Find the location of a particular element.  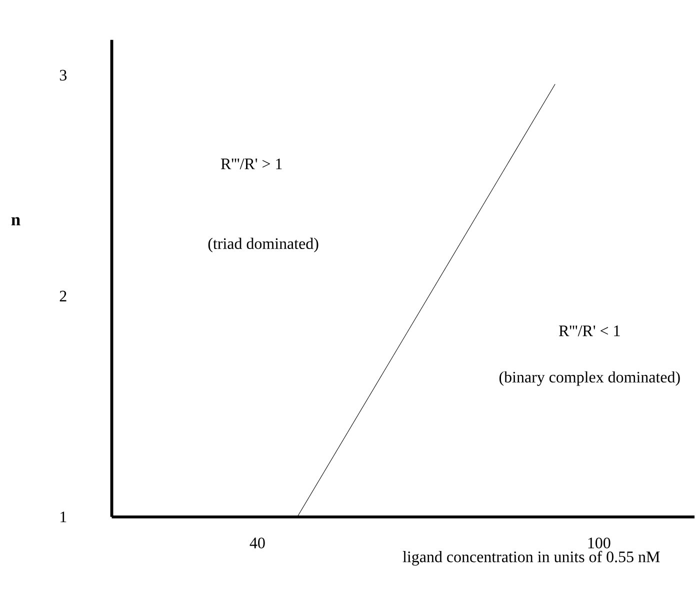

x-axis-title: ligand concentration in units of 0.55 nM is located at coordinates (531, 558).